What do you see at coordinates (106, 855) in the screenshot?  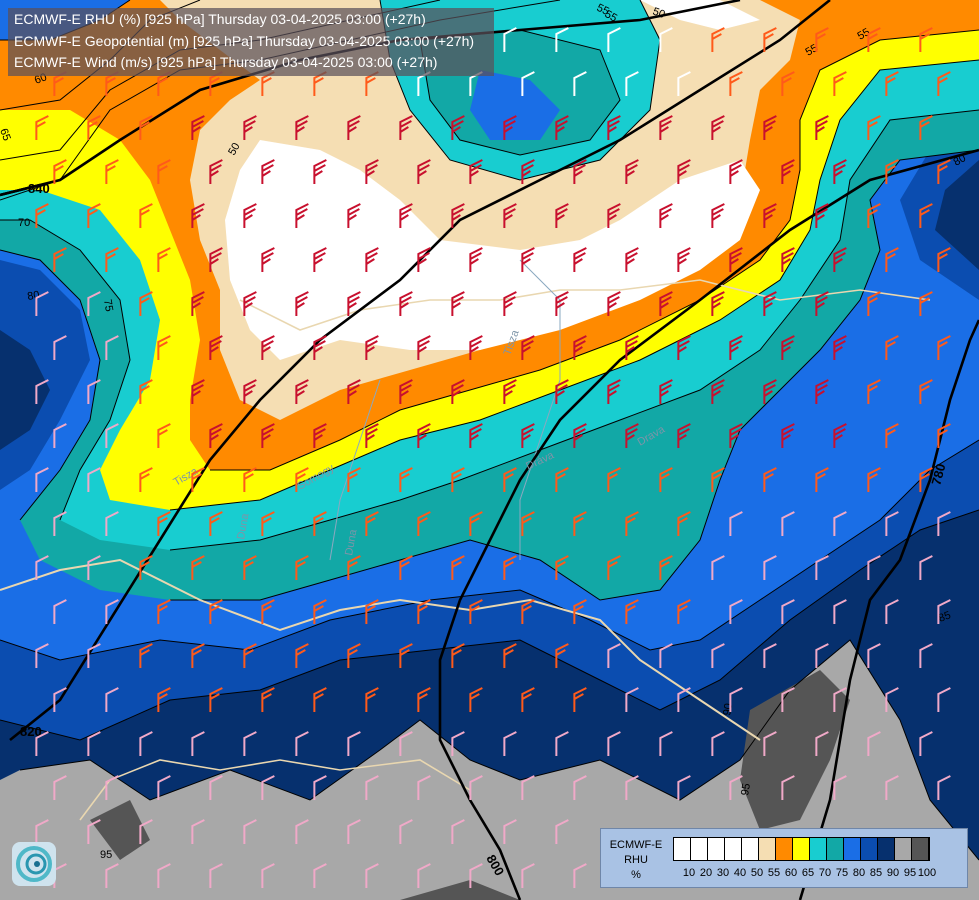 I see `rhu-contour-label: 95` at bounding box center [106, 855].